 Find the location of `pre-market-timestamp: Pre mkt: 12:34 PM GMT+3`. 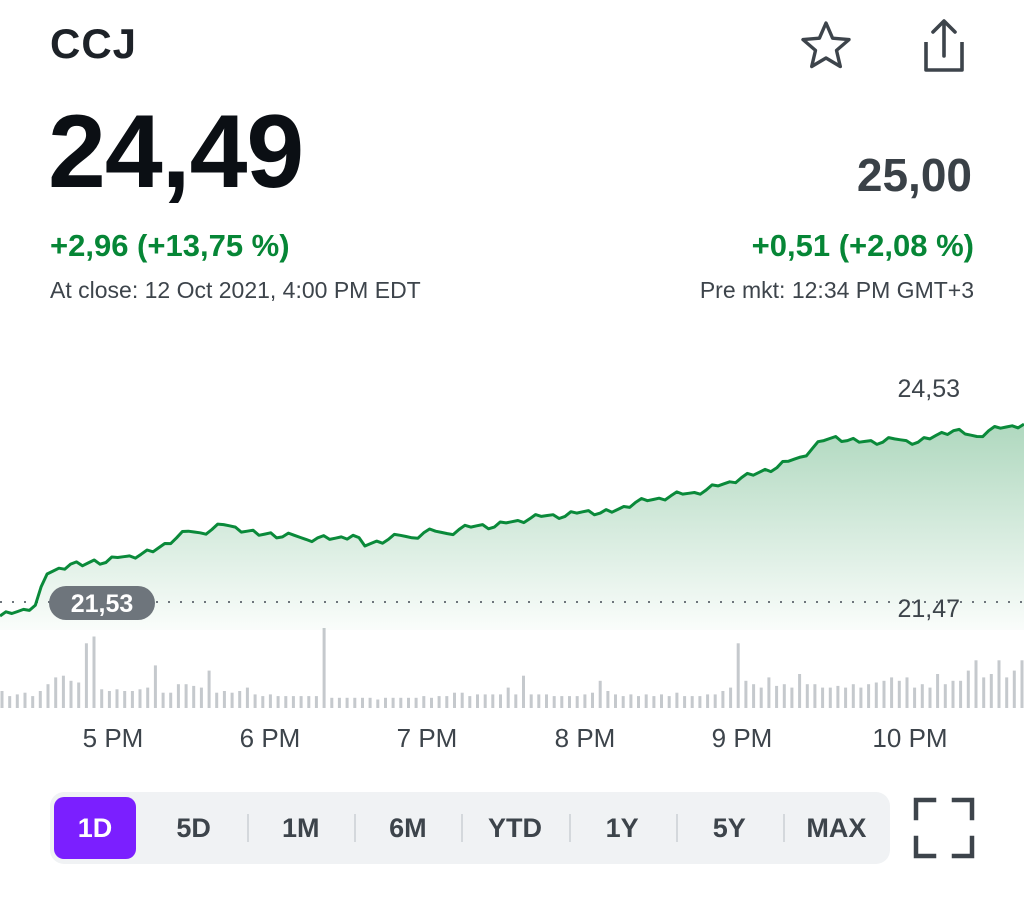

pre-market-timestamp: Pre mkt: 12:34 PM GMT+3 is located at coordinates (836, 290).